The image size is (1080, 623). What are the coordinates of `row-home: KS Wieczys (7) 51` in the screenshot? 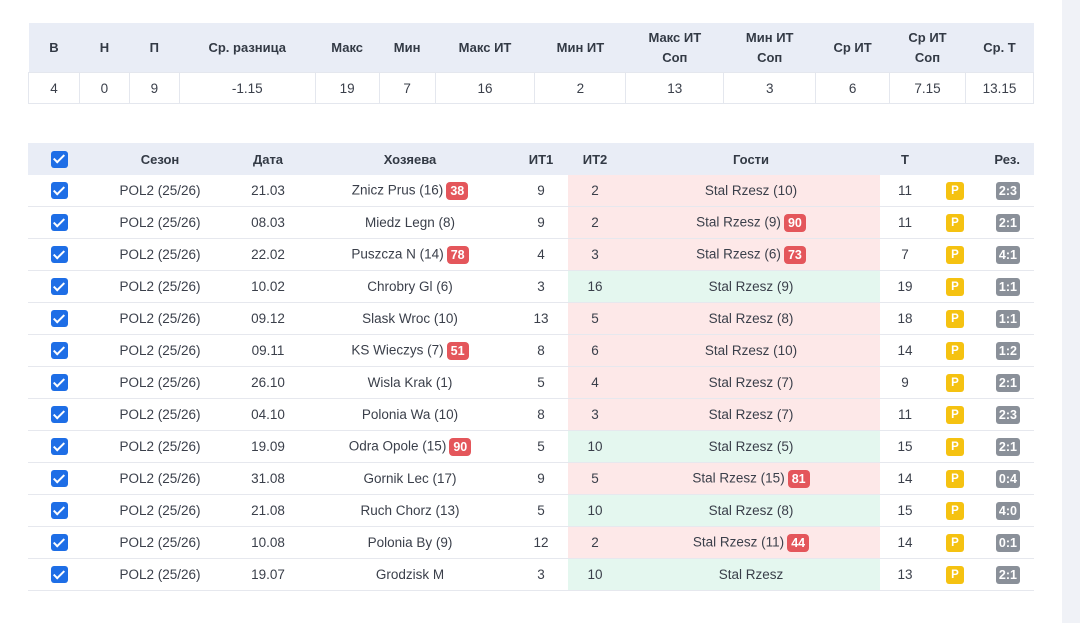 It's located at (410, 350).